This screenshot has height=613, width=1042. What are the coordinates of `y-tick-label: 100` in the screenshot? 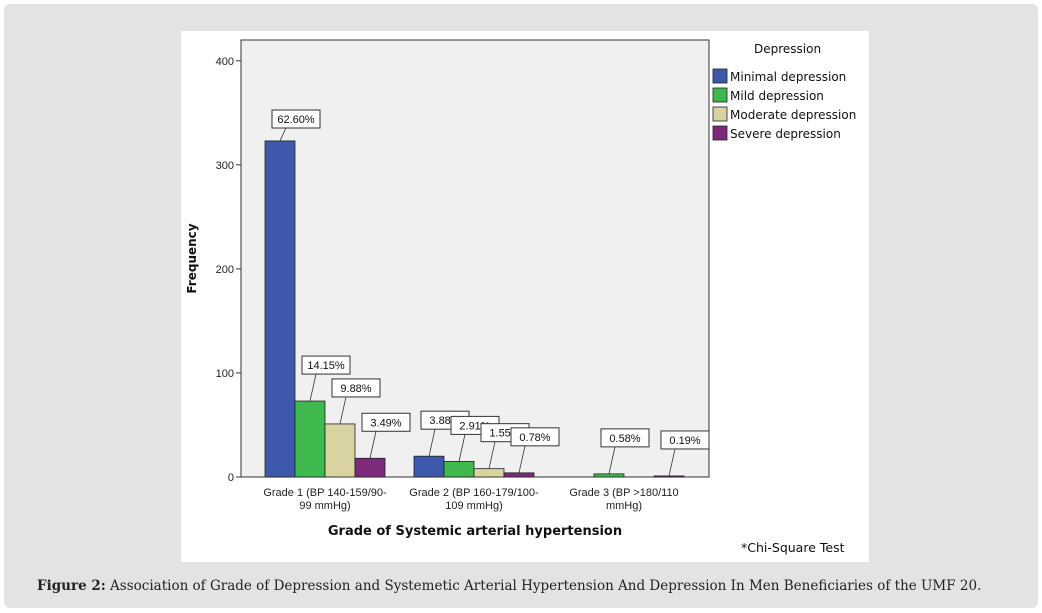 It's located at (225, 374).